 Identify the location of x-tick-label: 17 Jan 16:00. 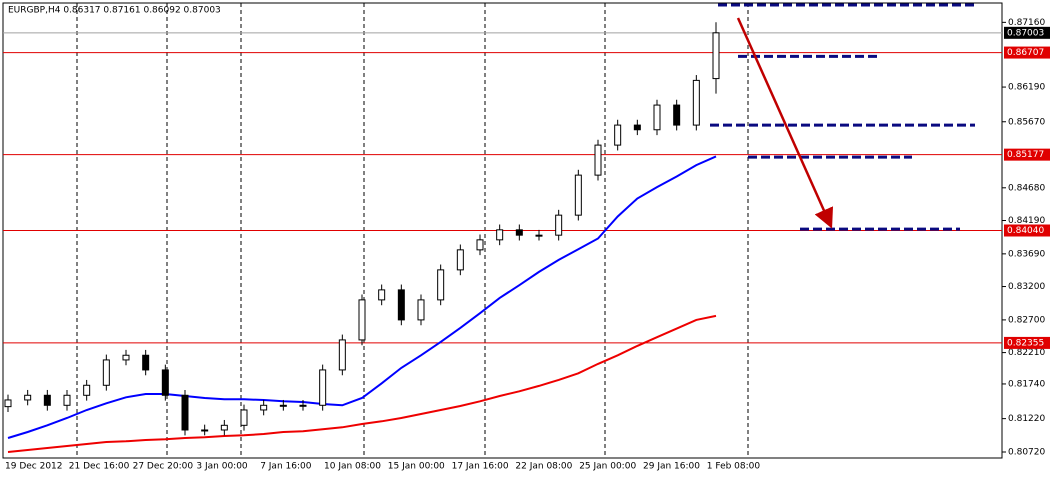
(480, 467).